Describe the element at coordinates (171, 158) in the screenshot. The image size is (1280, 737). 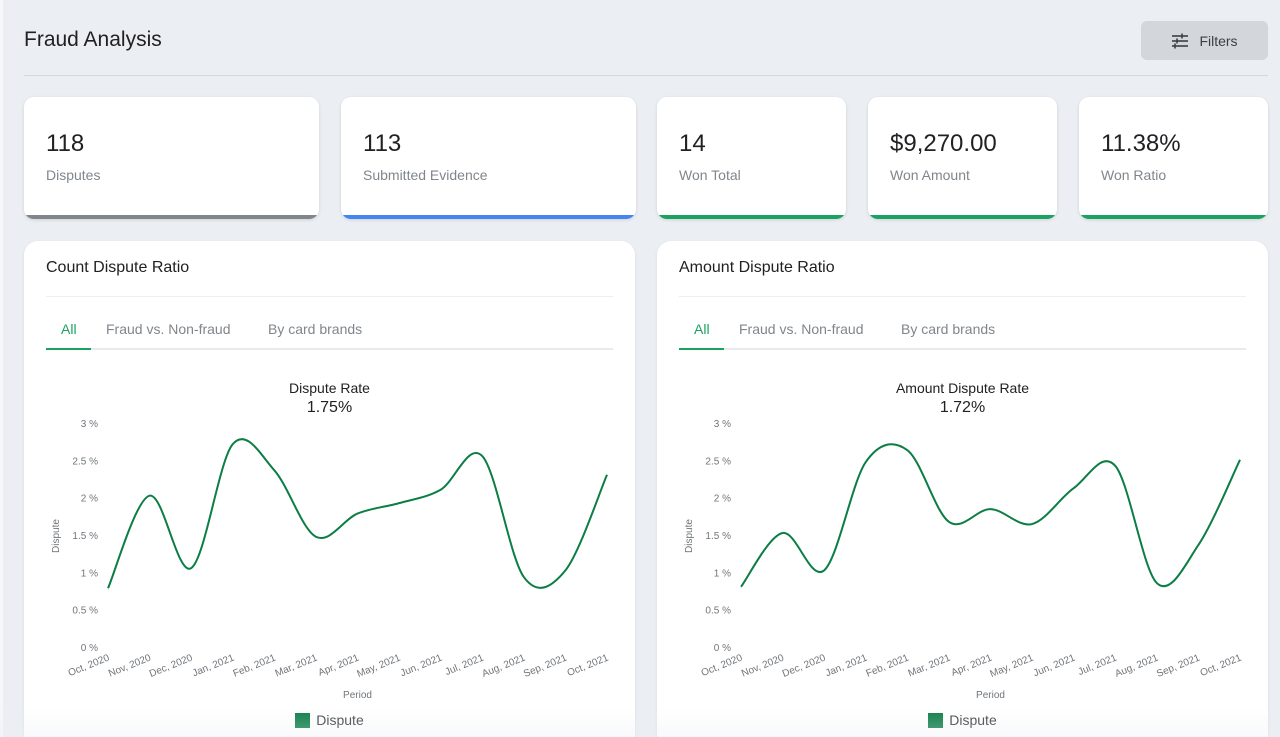
I see `kpi-card-disputes: 118 Disputes` at that location.